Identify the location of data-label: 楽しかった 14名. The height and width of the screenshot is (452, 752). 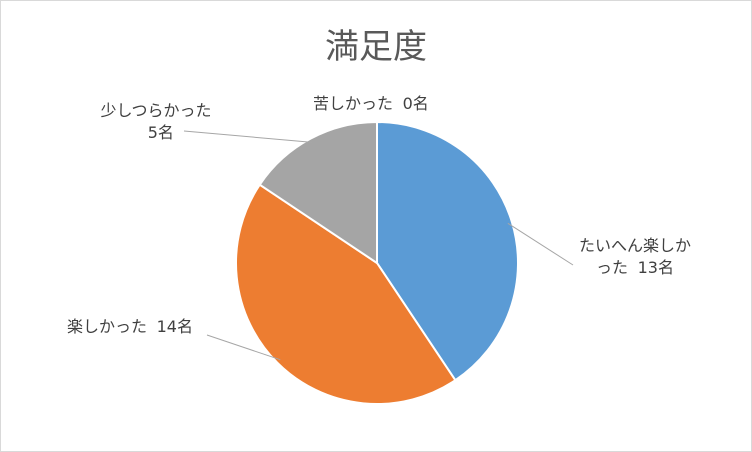
(152, 327).